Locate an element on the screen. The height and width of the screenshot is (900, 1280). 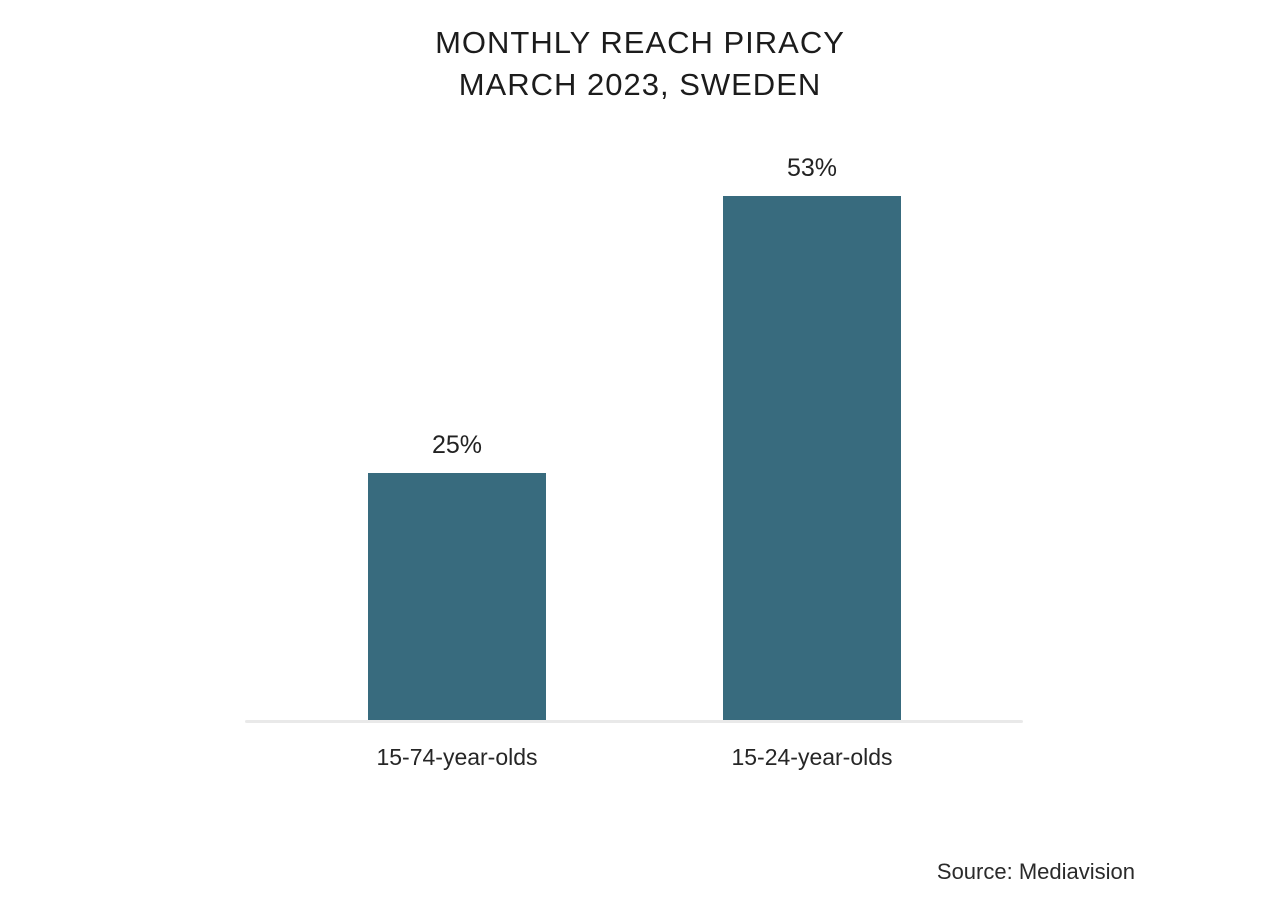
bar-value-label: 53% is located at coordinates (812, 168).